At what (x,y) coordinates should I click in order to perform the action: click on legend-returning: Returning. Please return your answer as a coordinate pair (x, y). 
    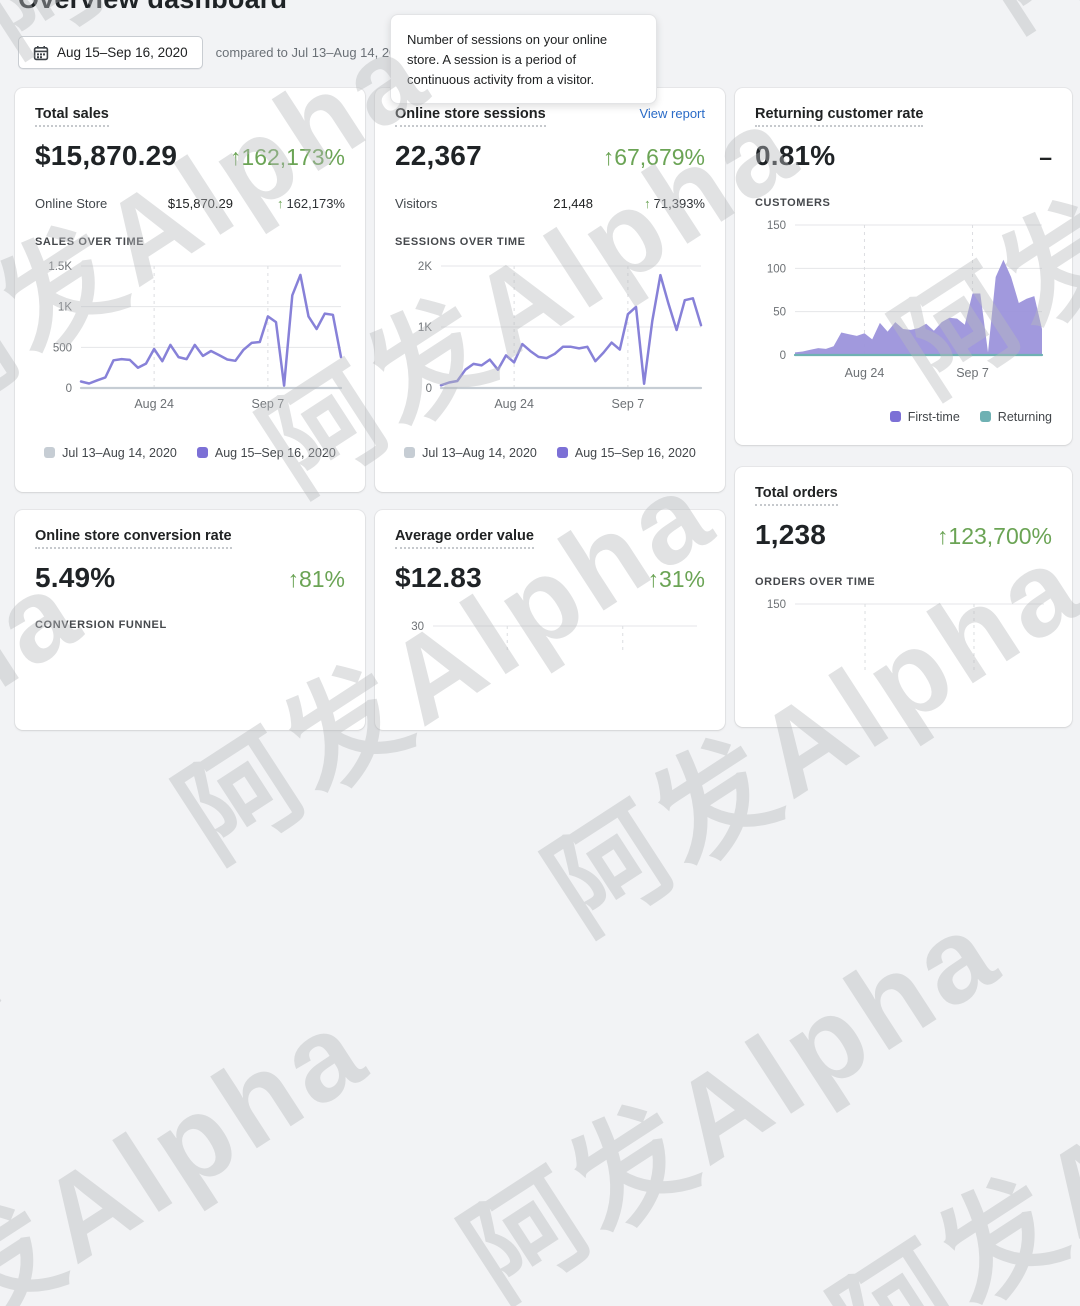
    Looking at the image, I should click on (1015, 417).